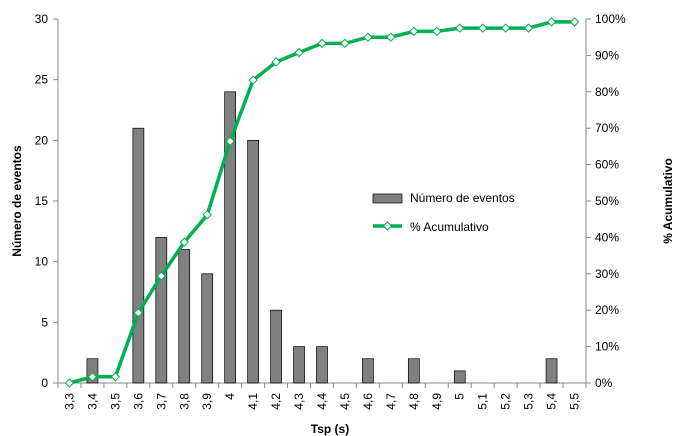 The image size is (681, 436). Describe the element at coordinates (607, 128) in the screenshot. I see `y2-tick-label: 70%` at that location.